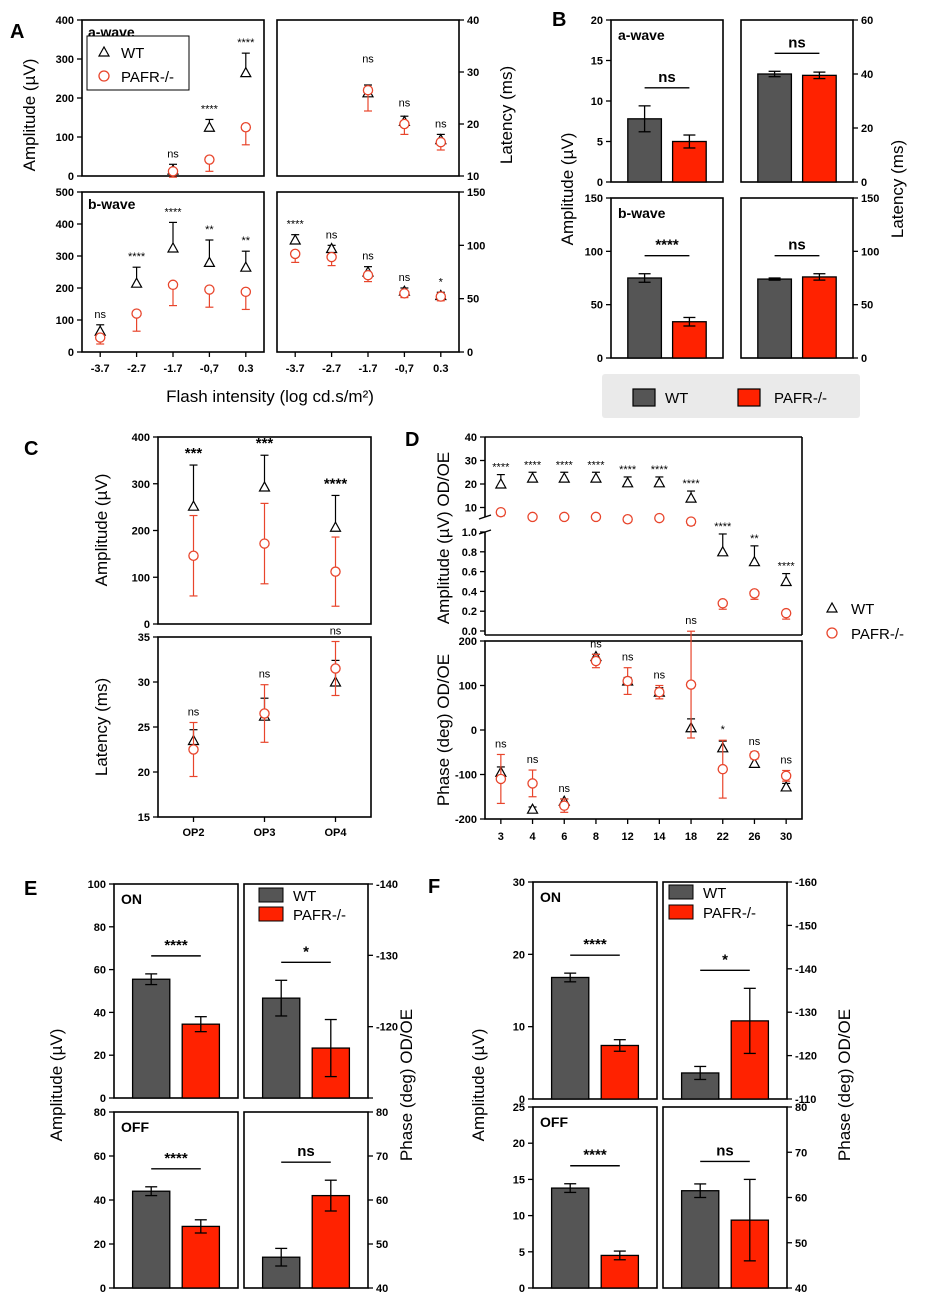 This screenshot has height=1302, width=935. Describe the element at coordinates (554, 1122) in the screenshot. I see `F_off_amp-title: OFF` at that location.